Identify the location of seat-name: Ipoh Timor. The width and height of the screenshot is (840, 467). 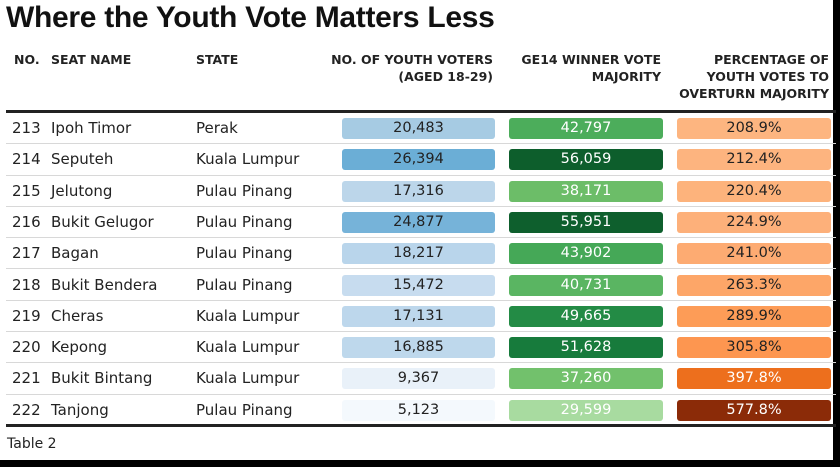
(91, 128).